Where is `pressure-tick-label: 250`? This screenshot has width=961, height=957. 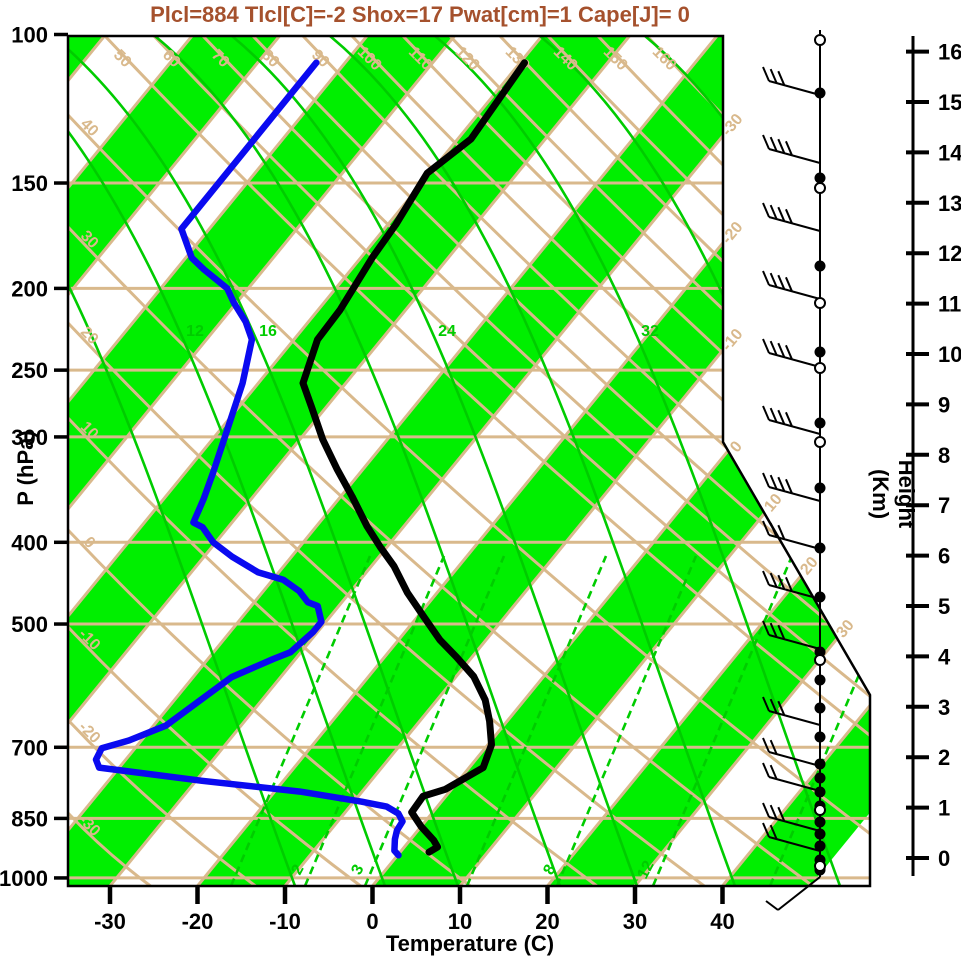 pressure-tick-label: 250 is located at coordinates (29, 370).